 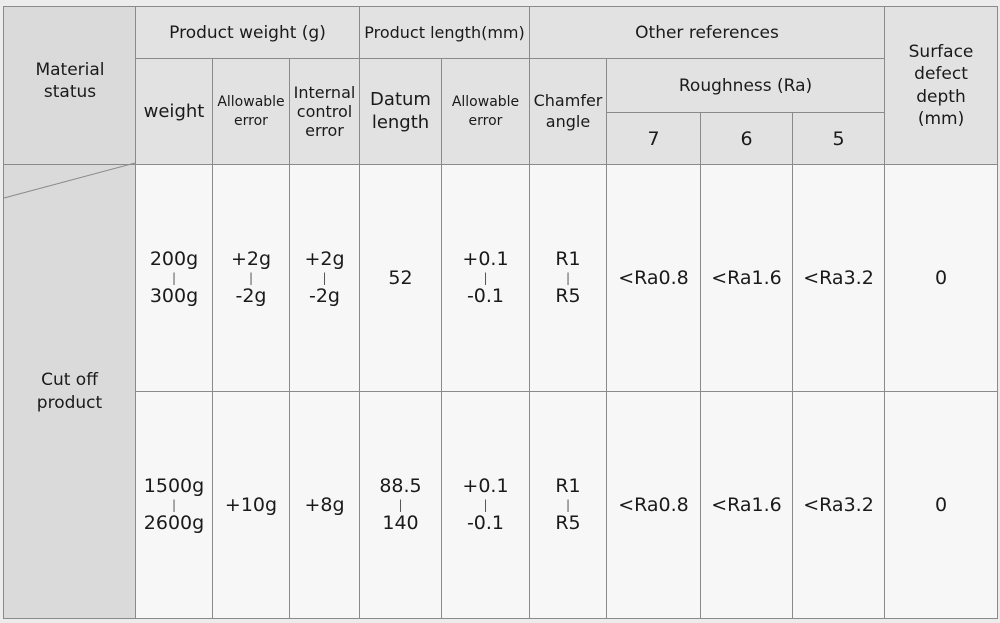 I want to click on row1-len-allow-top: +0.1, so click(x=485, y=258).